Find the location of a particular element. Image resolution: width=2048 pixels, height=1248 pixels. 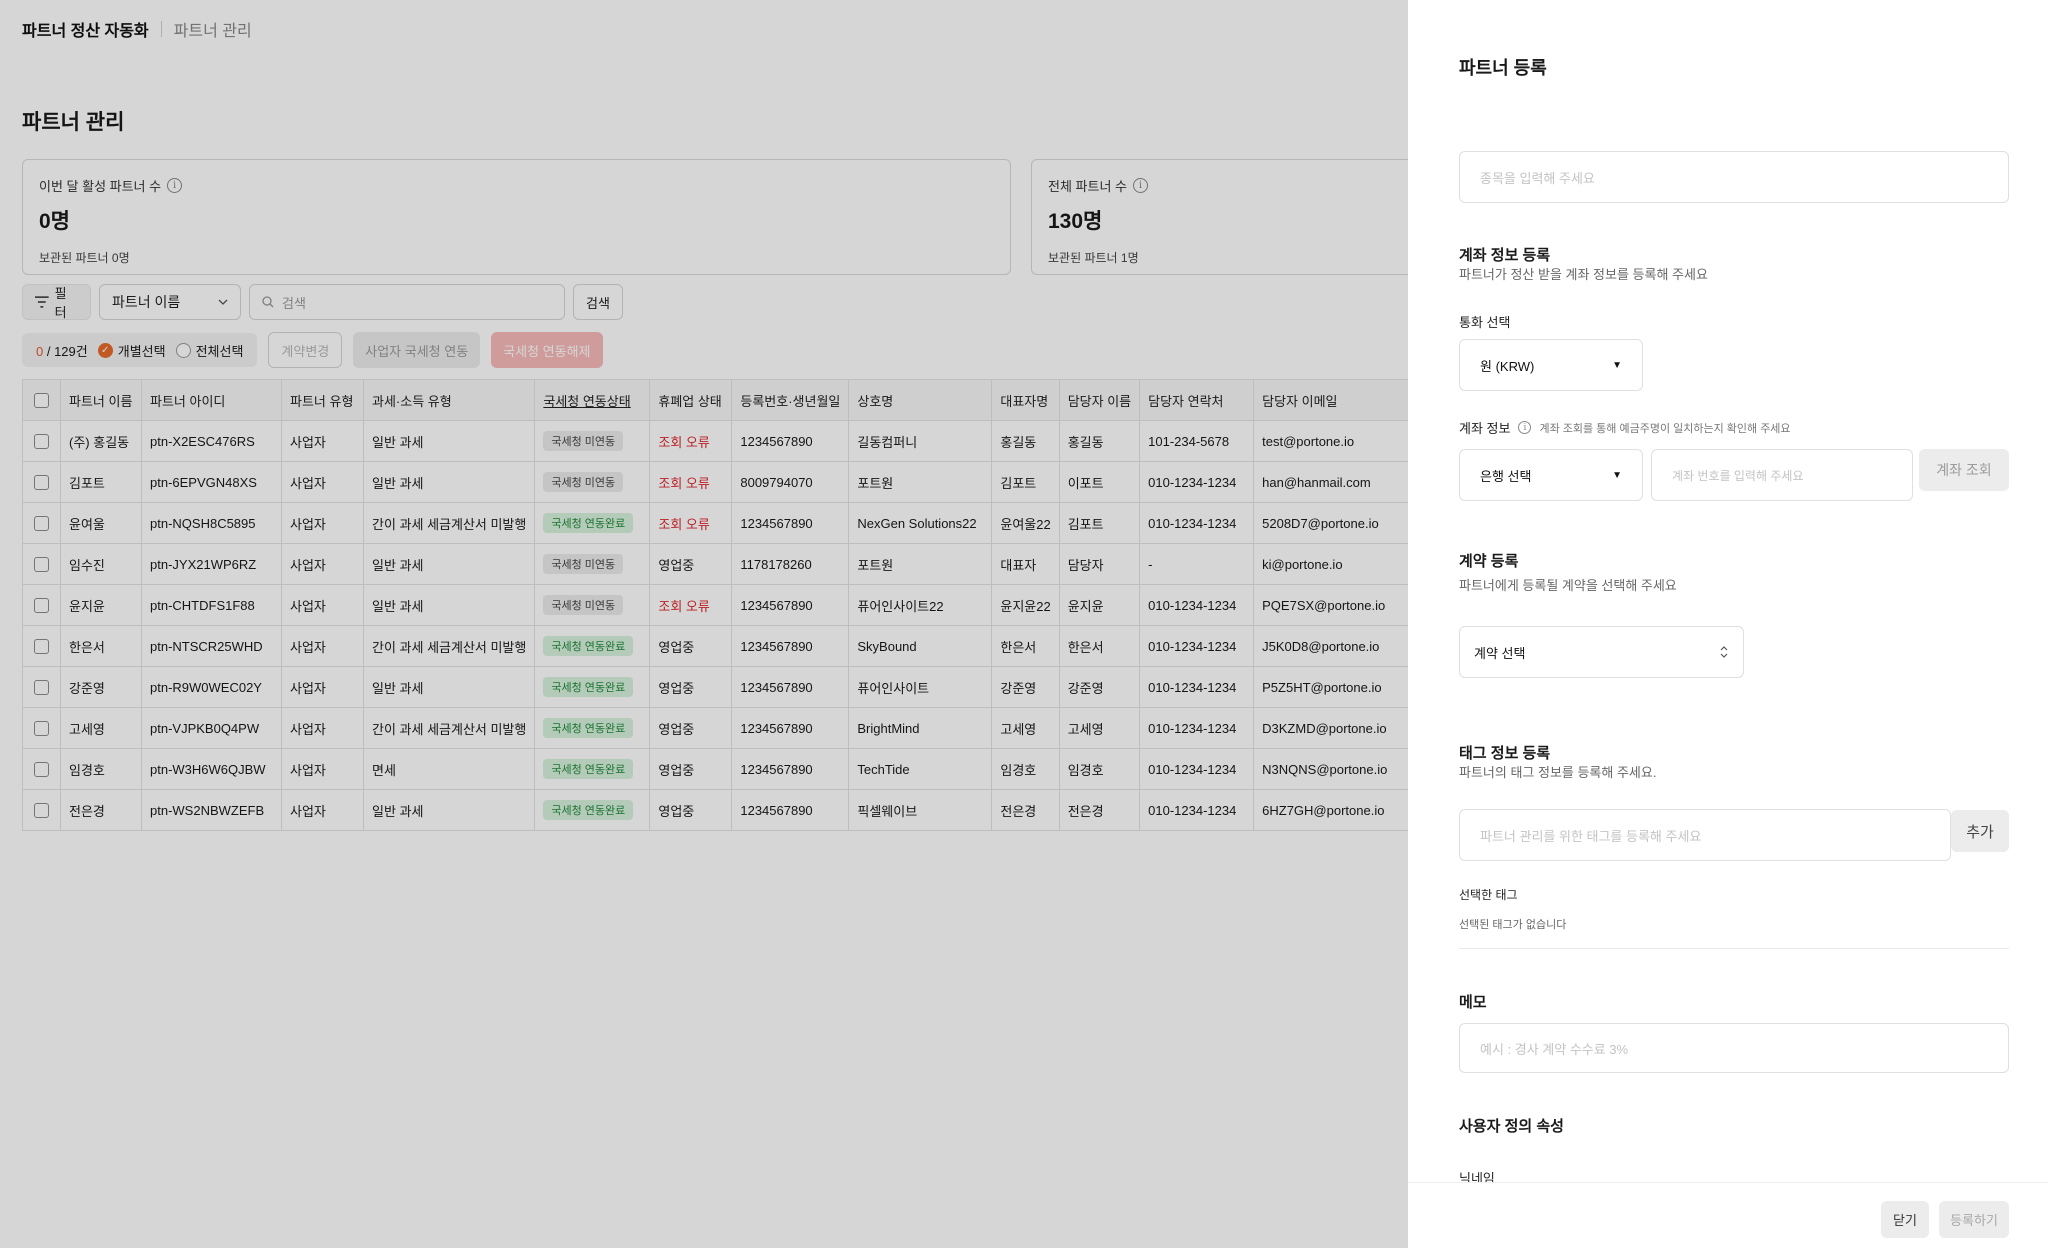

caret-down-icon: ▼ is located at coordinates (1617, 475).